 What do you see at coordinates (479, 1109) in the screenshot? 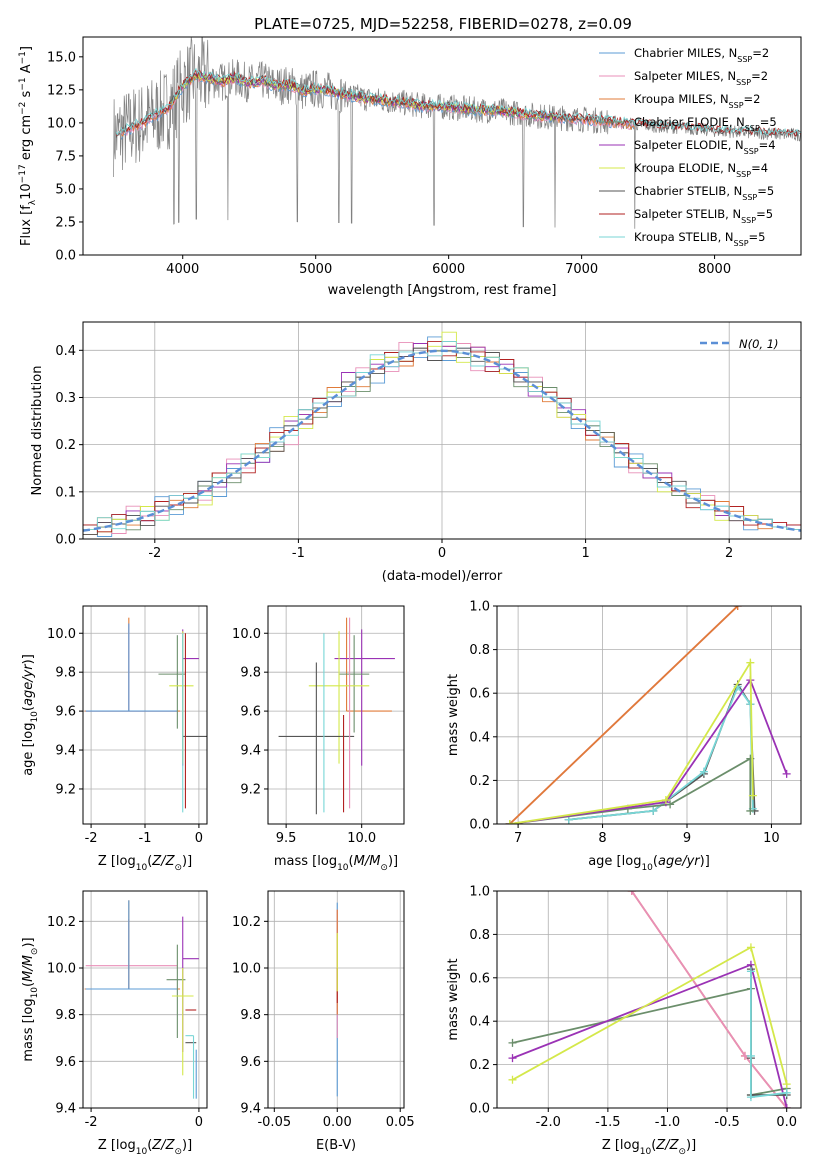
I see `y-tick-label: 0.0` at bounding box center [479, 1109].